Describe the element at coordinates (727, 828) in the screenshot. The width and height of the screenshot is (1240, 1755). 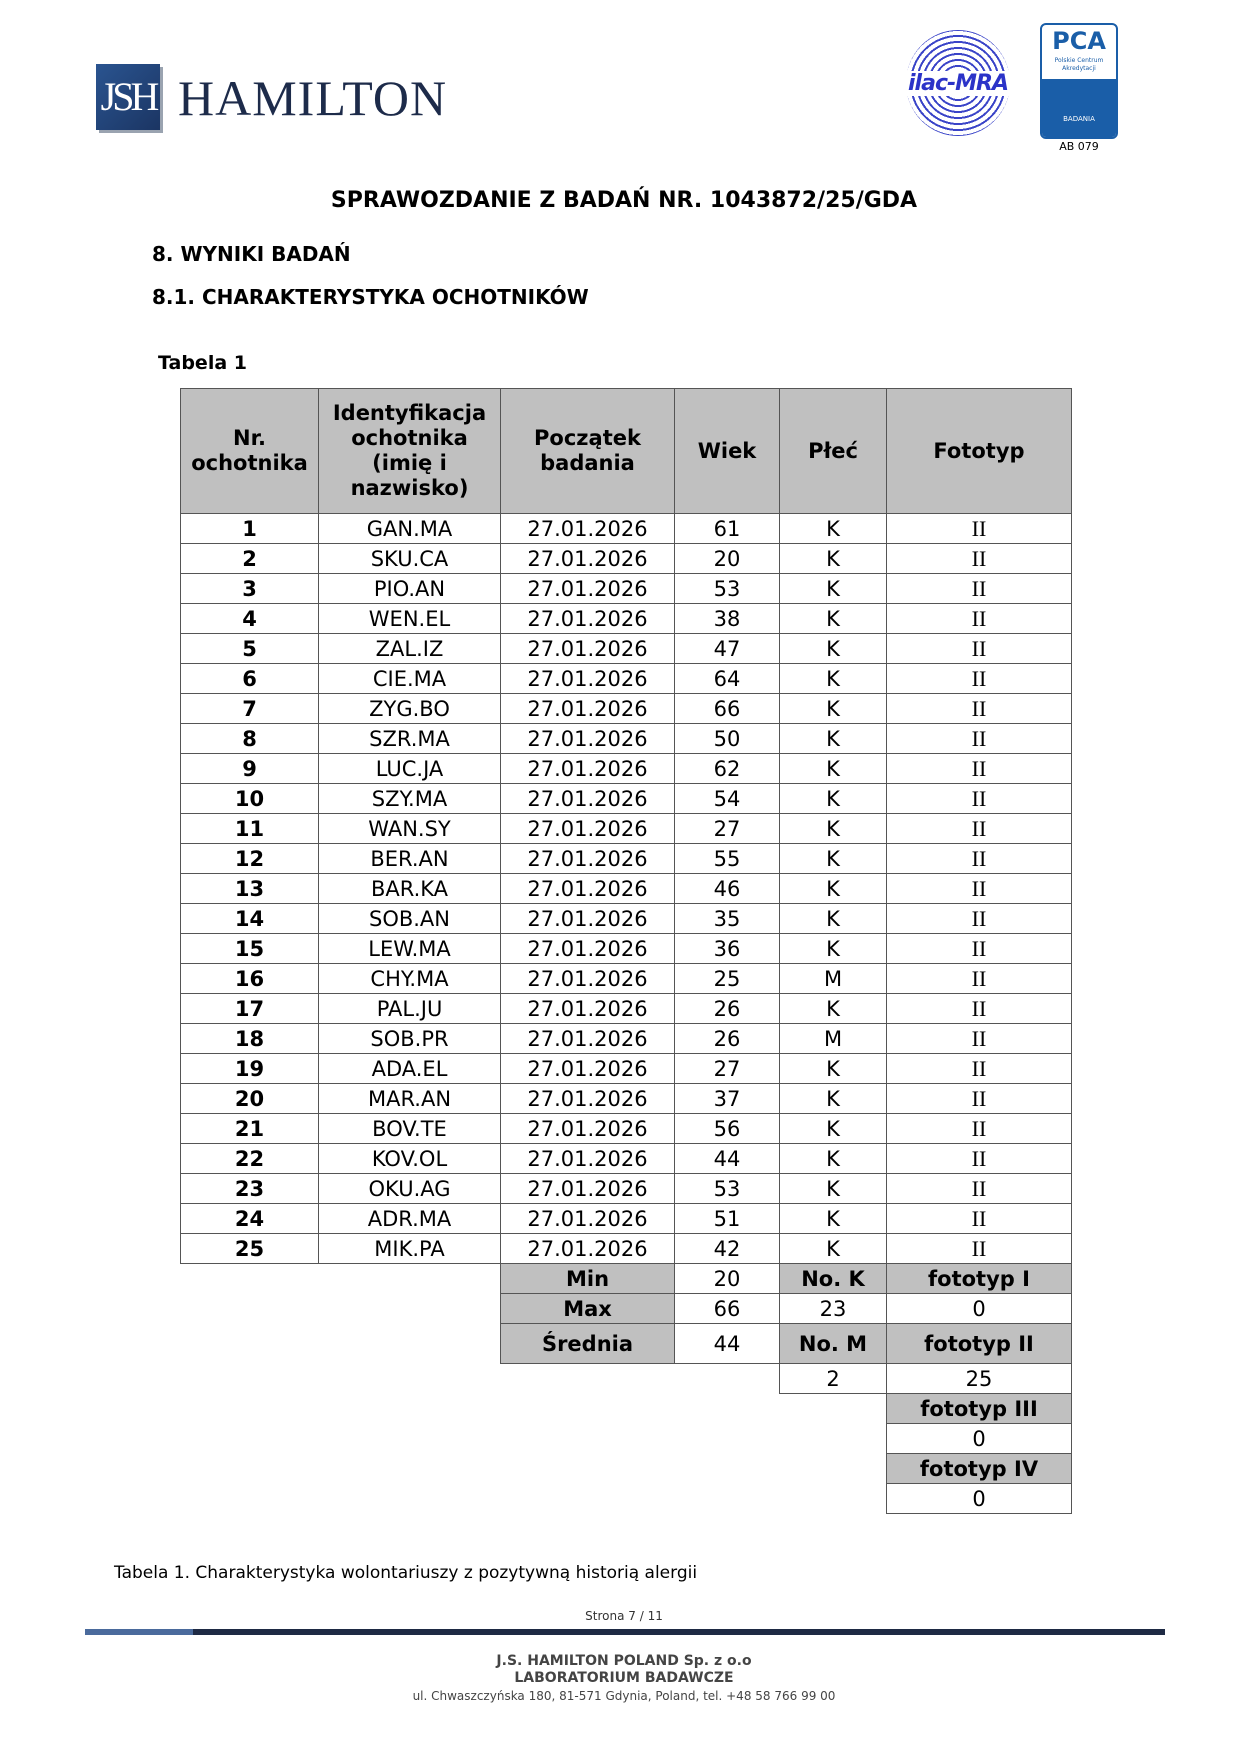
I see `age: 27` at that location.